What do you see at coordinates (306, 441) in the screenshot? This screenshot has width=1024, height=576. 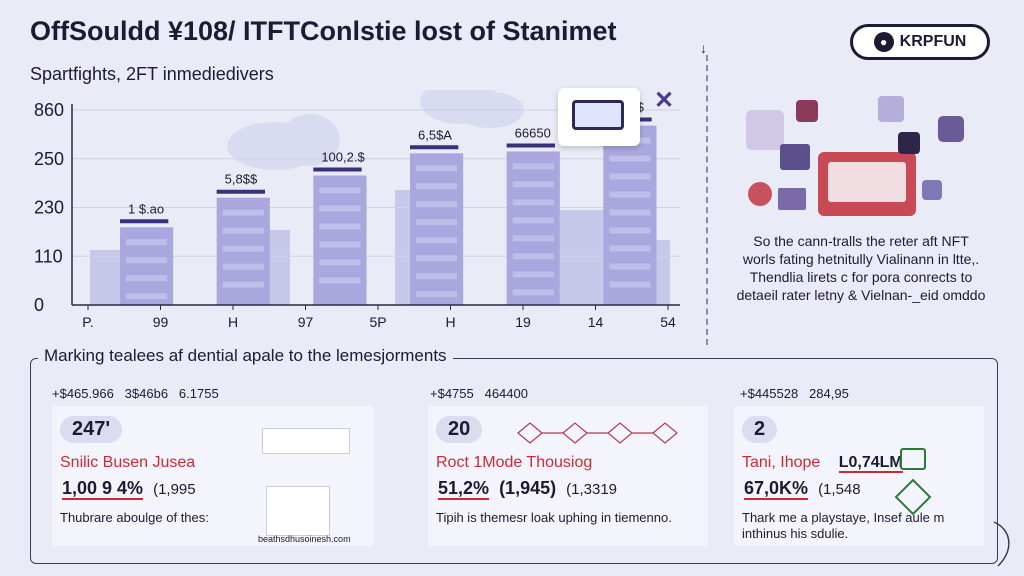 I see `card-1-video-thumb` at bounding box center [306, 441].